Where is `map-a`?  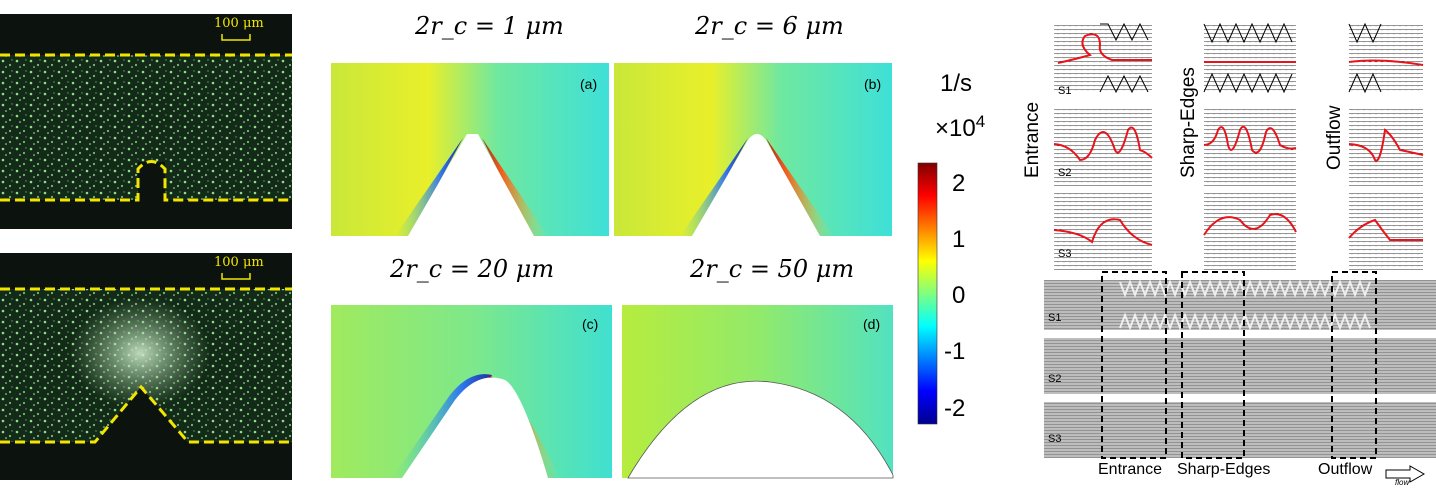 map-a is located at coordinates (470, 149).